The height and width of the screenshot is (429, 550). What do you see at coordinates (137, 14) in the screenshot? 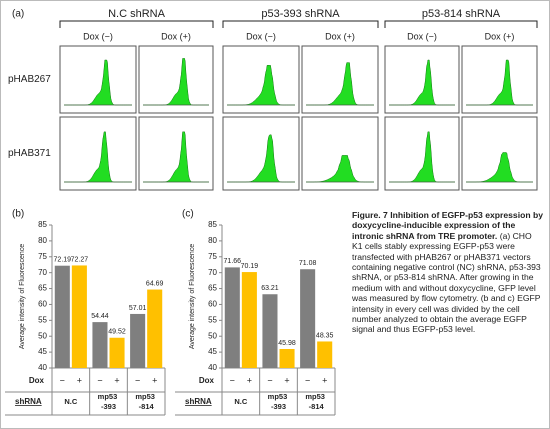
I see `group-header: N.C shRNA` at bounding box center [137, 14].